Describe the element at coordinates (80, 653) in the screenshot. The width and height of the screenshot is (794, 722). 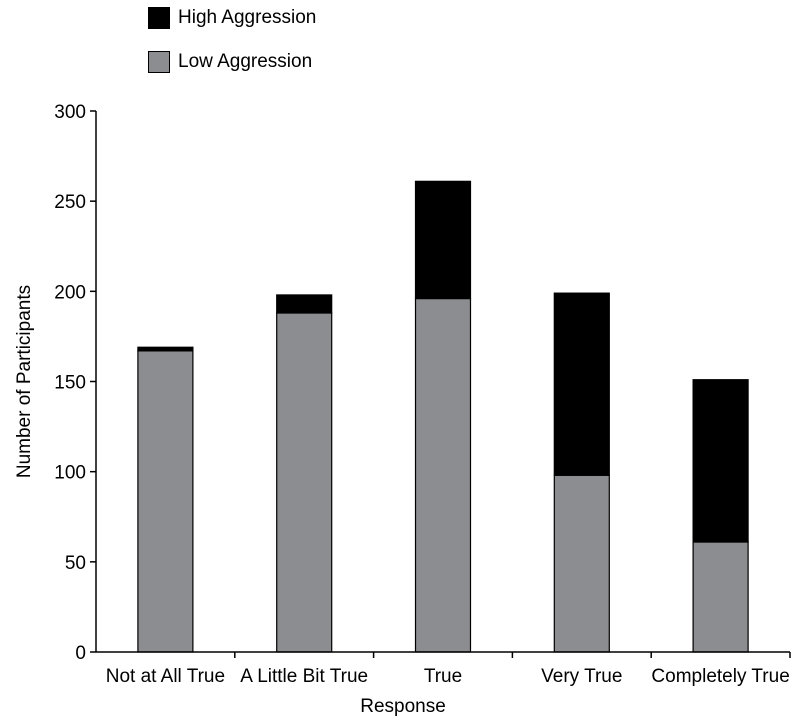
I see `y-tick-label: 0` at that location.